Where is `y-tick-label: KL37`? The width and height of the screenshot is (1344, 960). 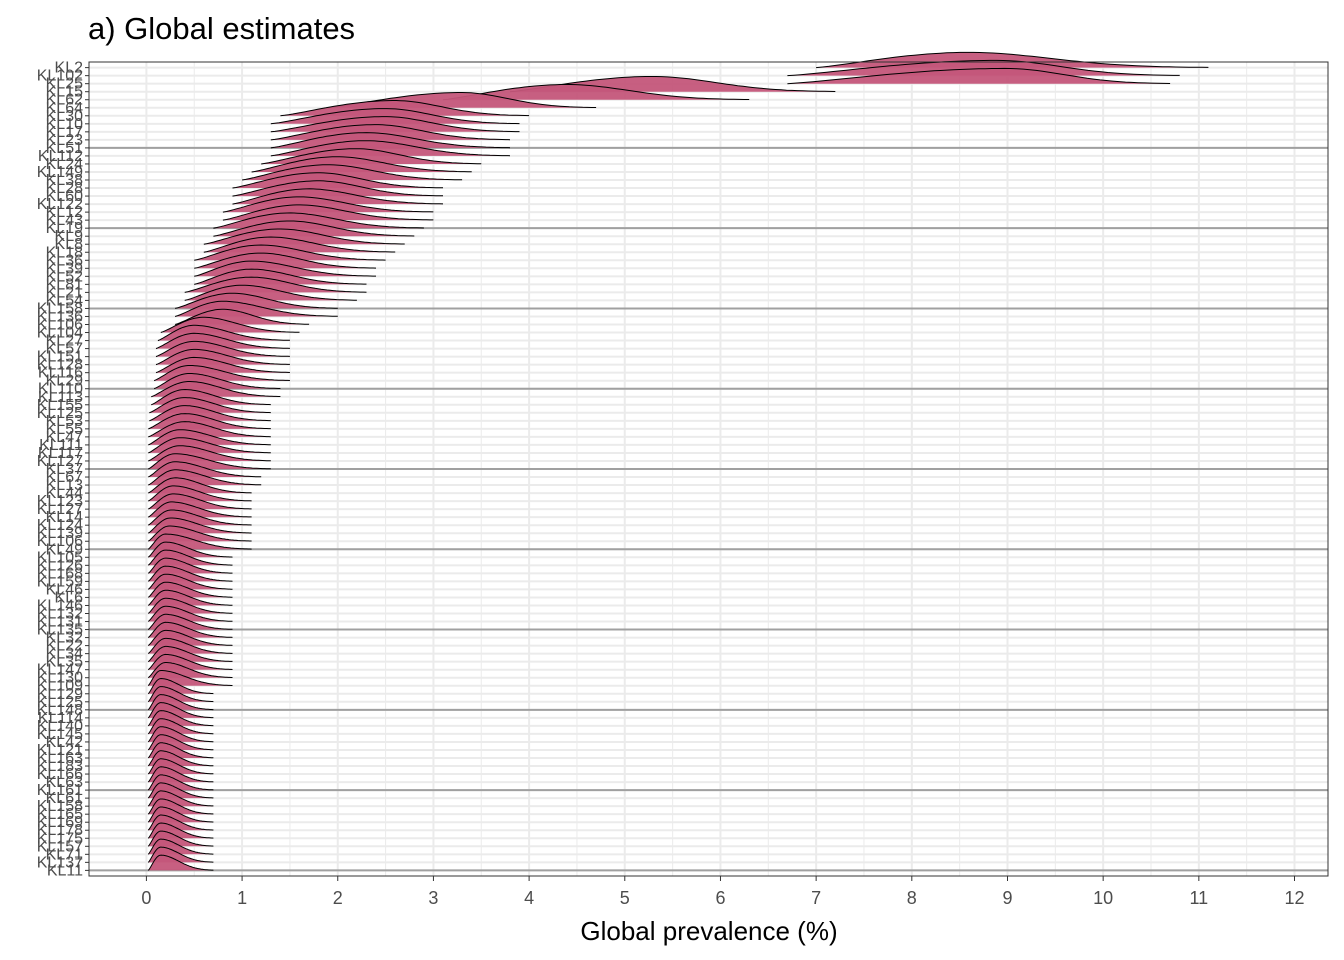 y-tick-label: KL37 is located at coordinates (64, 469).